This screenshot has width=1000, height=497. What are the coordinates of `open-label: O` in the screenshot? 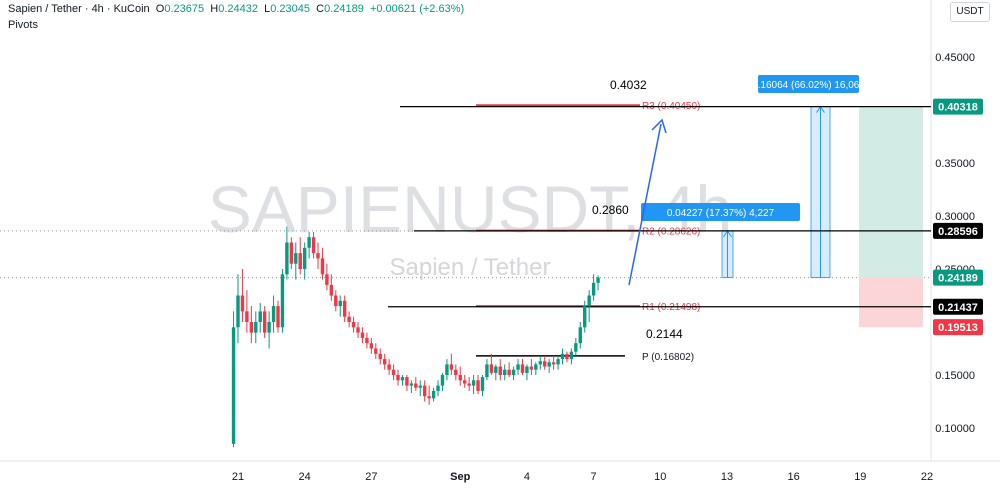 It's located at (160, 9).